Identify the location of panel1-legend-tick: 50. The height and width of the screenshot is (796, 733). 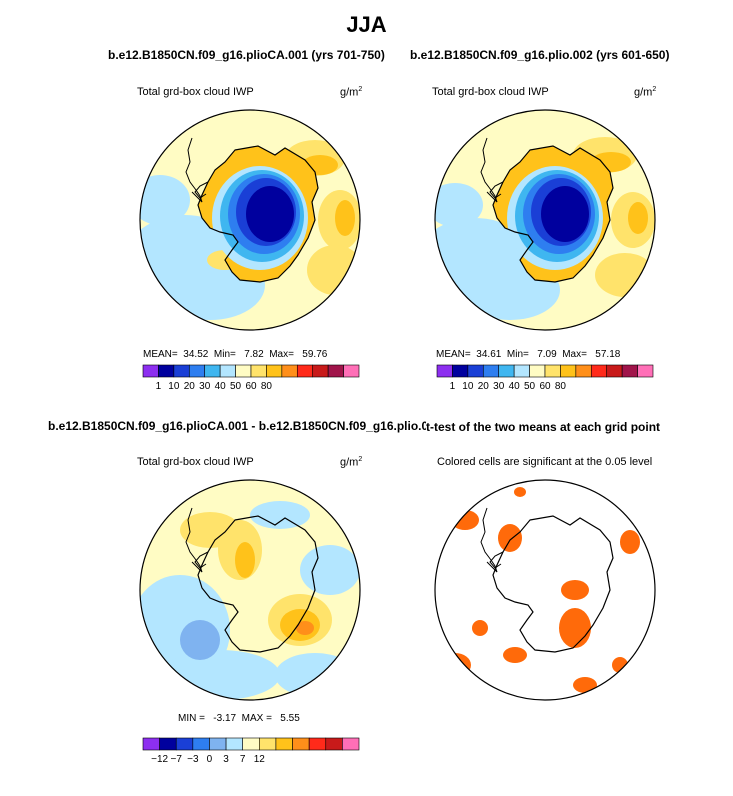
(236, 386).